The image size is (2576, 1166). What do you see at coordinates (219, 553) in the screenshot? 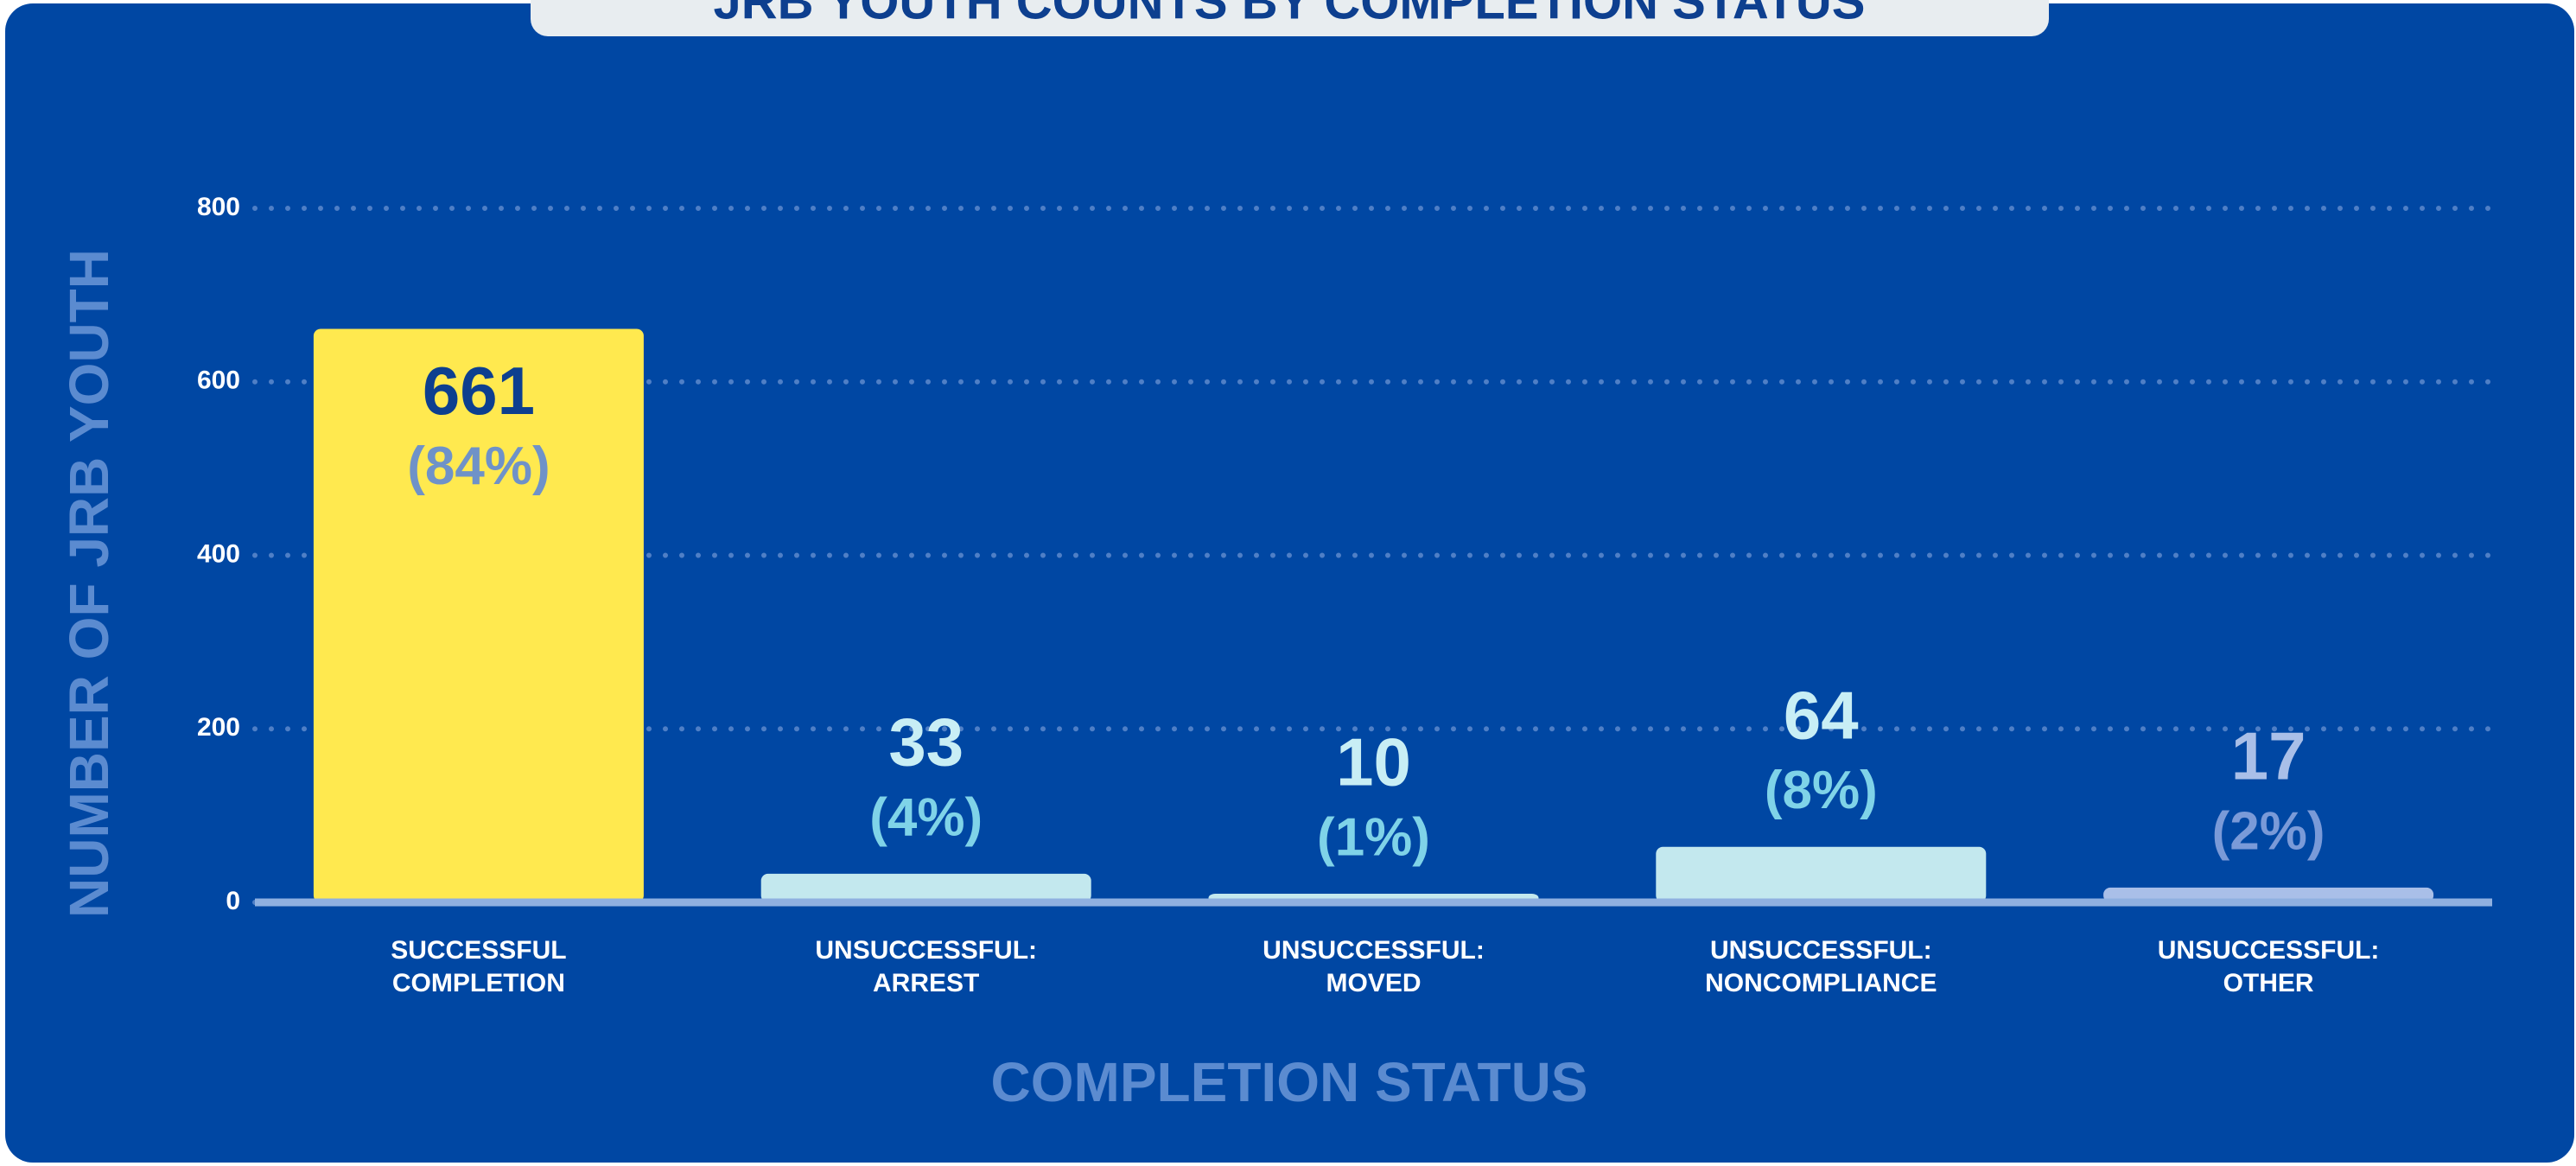
I see `y-tick-label: 400` at bounding box center [219, 553].